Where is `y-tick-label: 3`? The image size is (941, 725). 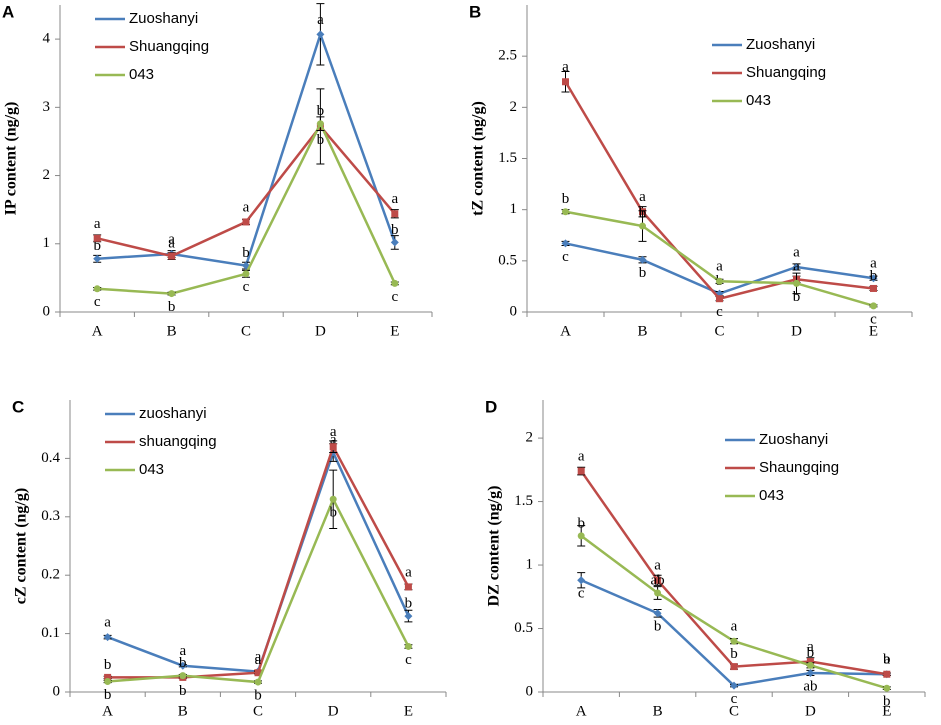 y-tick-label: 3 is located at coordinates (47, 107).